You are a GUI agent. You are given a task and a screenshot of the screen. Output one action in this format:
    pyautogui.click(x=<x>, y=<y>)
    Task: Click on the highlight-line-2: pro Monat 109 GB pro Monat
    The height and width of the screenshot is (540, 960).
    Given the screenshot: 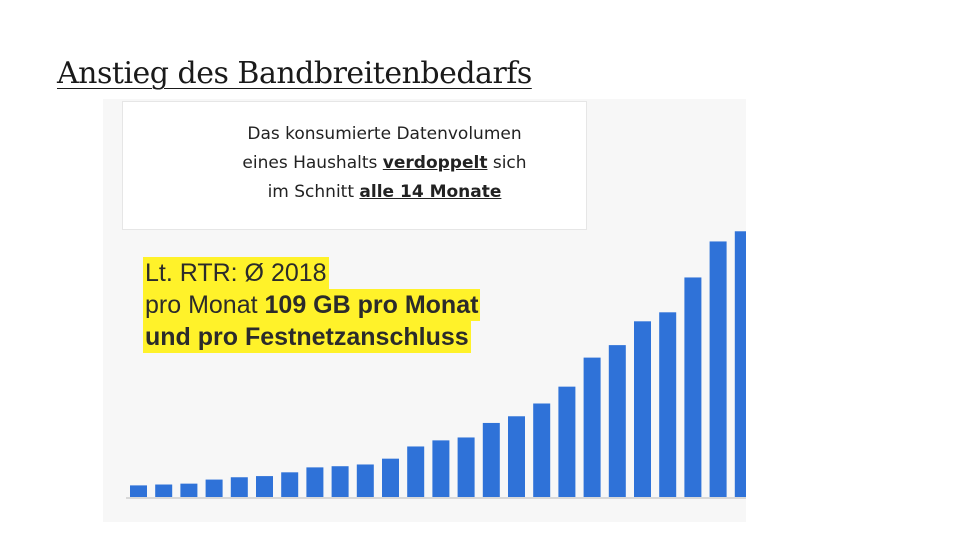 What is the action you would take?
    pyautogui.click(x=312, y=305)
    